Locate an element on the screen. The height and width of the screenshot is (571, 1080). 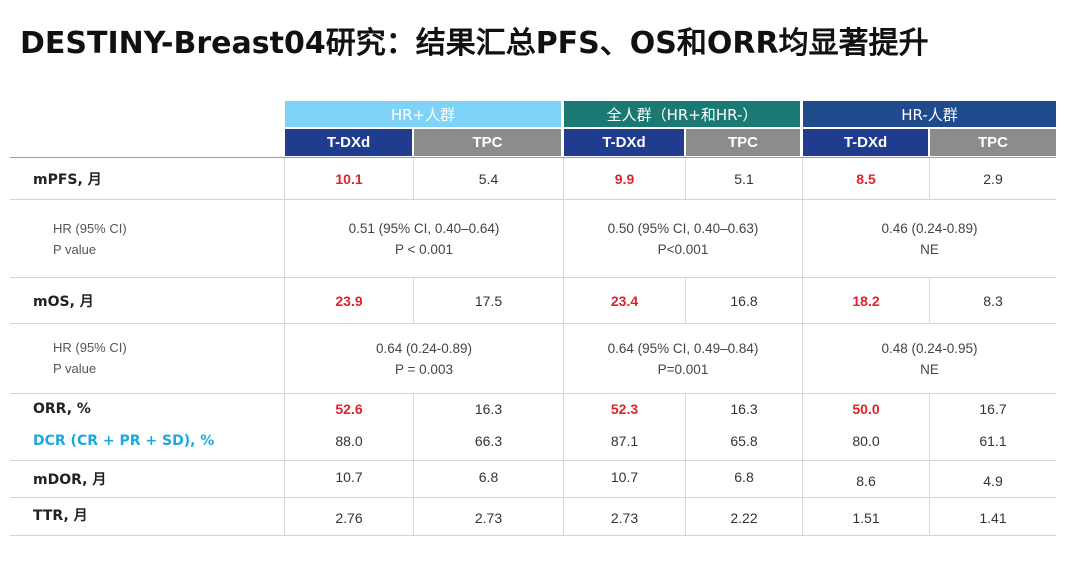
cell-mdor-tdxd-hr-negative: 8.6 is located at coordinates (866, 481).